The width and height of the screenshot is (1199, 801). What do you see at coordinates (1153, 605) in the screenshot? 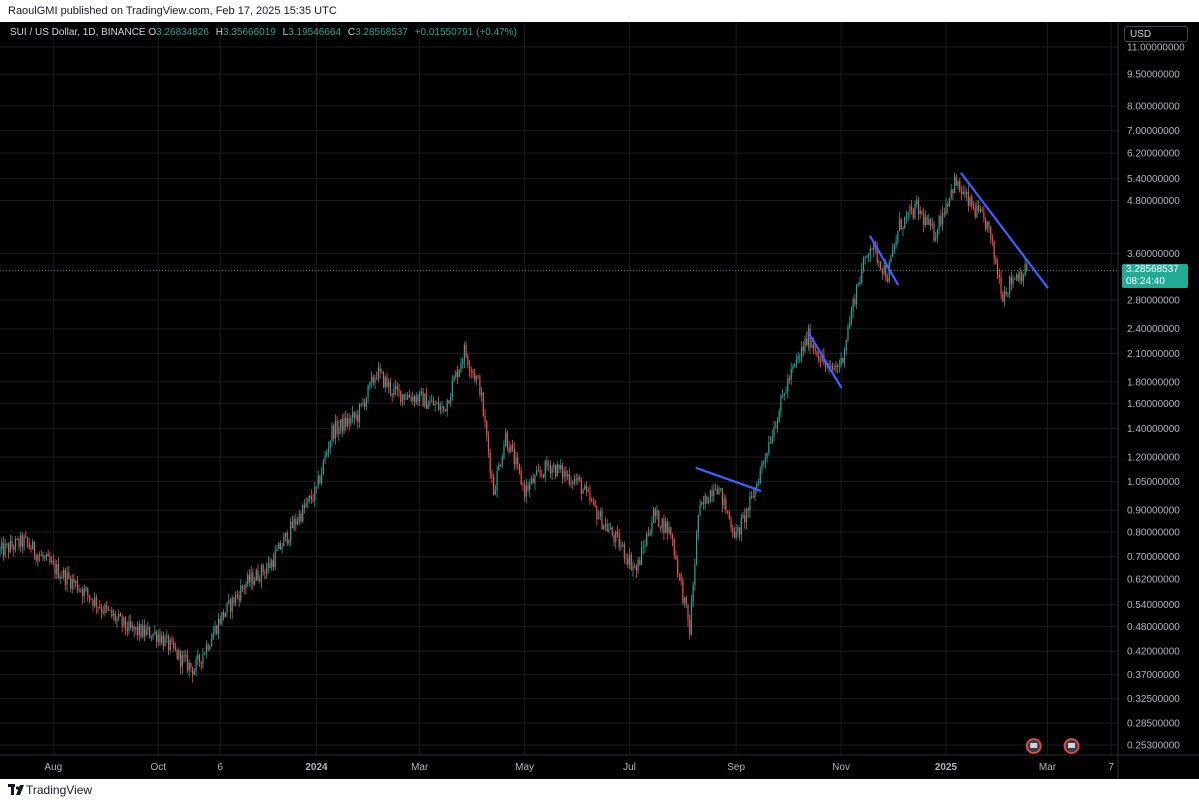
I see `price-axis-label: 0.54000000` at bounding box center [1153, 605].